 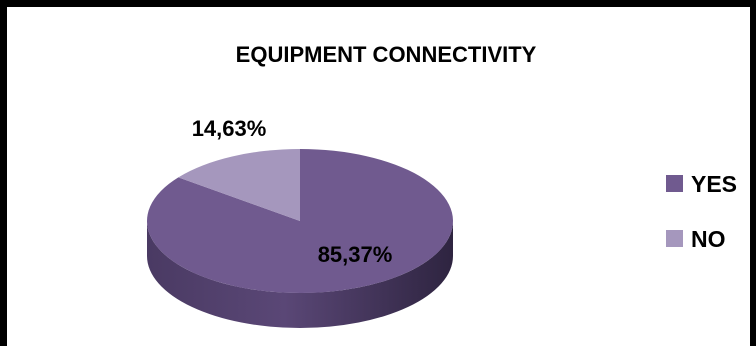 I want to click on legend-label-no: NO, so click(x=708, y=239).